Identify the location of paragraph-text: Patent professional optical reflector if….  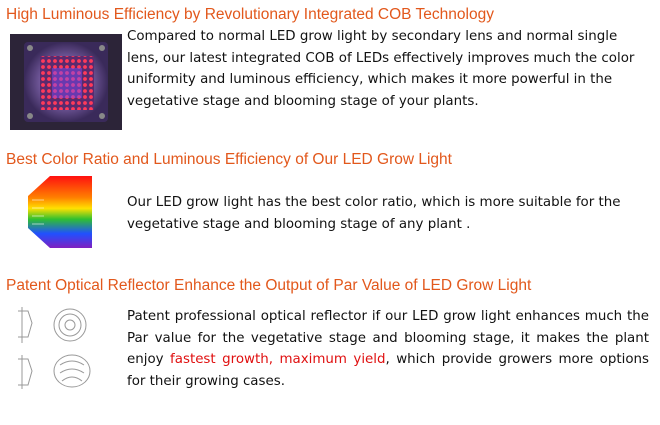
(388, 338).